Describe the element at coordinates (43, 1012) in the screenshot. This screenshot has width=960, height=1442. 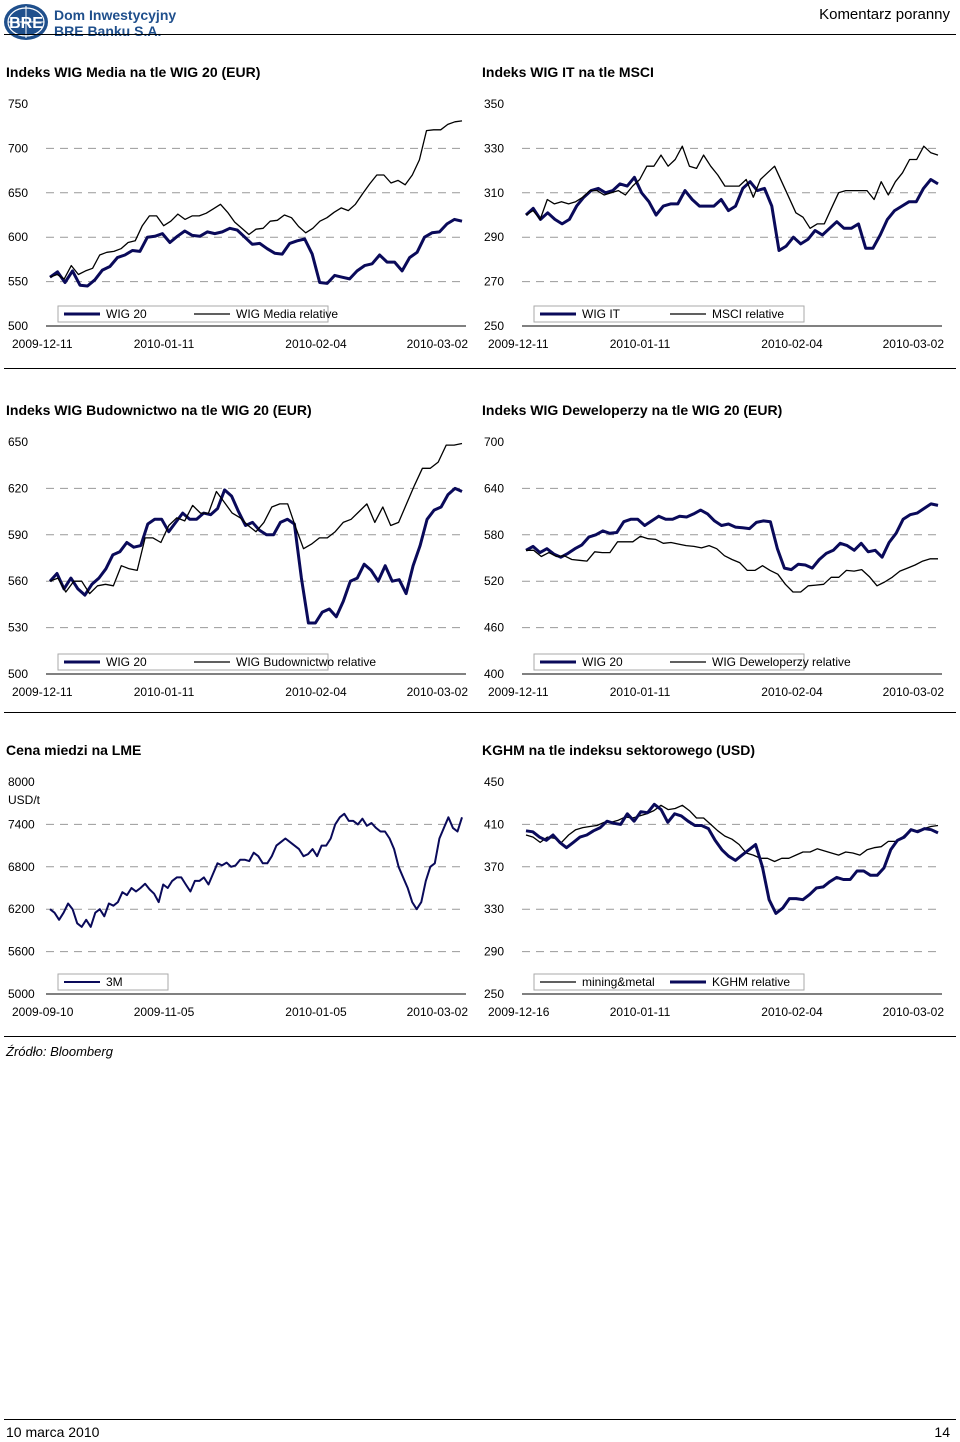
I see `x-tick-label: 2009-09-10` at that location.